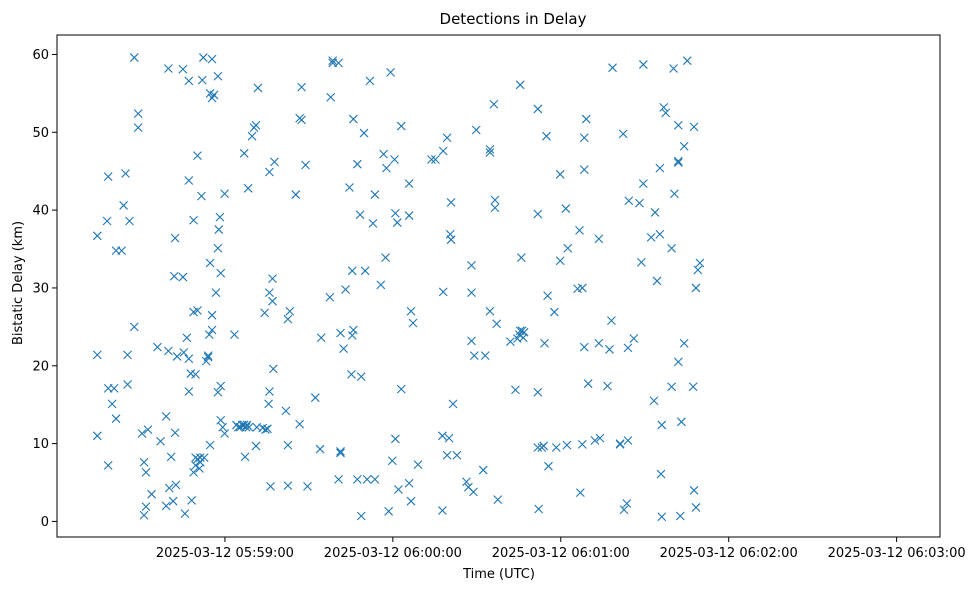  I want to click on x-axis-label: Time (UTC), so click(498, 574).